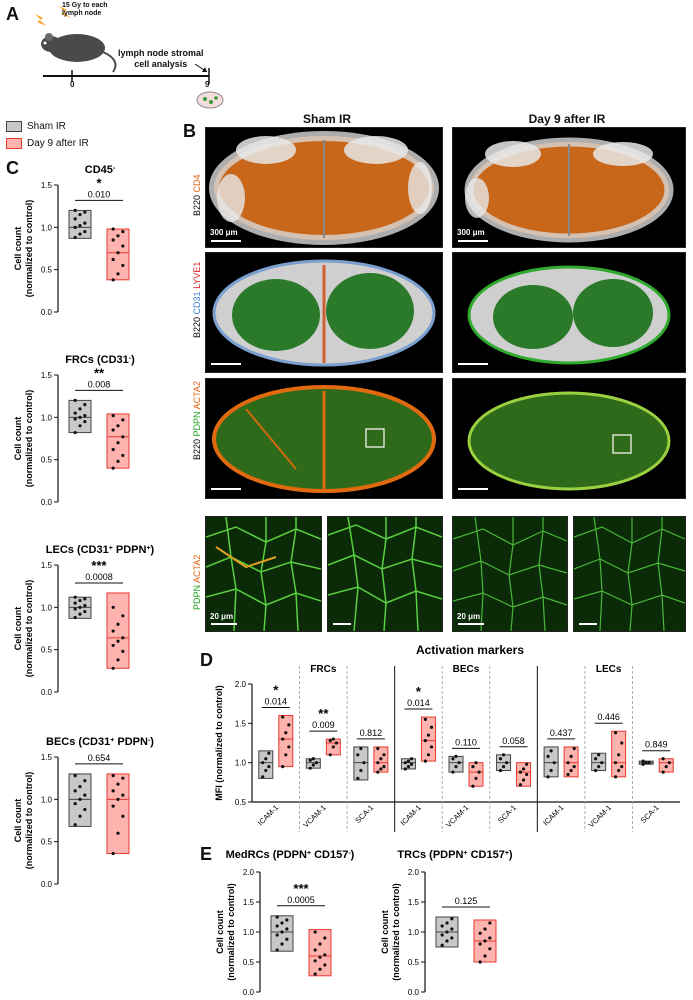 This screenshot has height=1000, width=693. I want to click on scale-bar-row4d, so click(588, 624).